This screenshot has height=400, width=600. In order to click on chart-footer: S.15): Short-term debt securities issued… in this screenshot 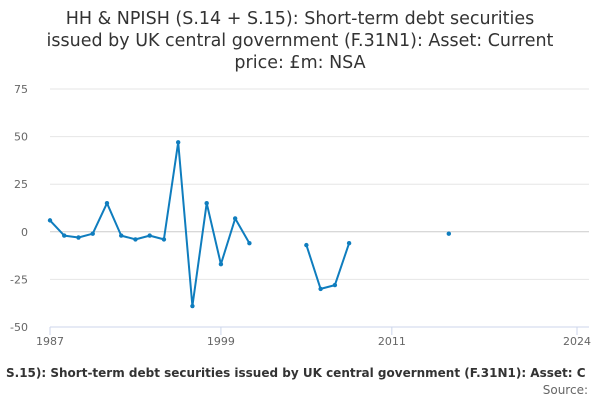, I will do `click(297, 381)`.